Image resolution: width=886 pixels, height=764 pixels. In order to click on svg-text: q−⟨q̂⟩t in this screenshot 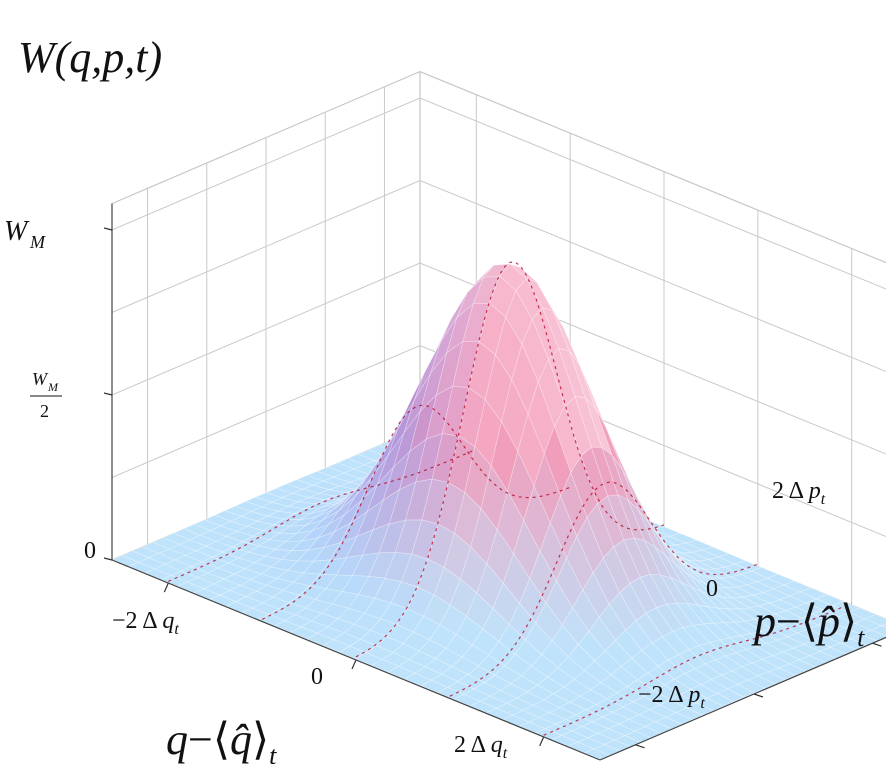, I will do `click(221, 739)`.